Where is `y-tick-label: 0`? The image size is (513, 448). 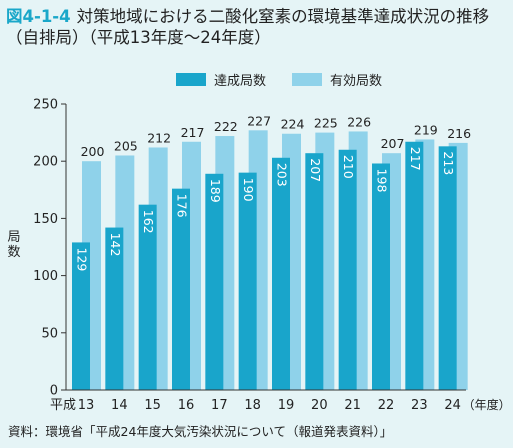 y-tick-label: 0 is located at coordinates (54, 391).